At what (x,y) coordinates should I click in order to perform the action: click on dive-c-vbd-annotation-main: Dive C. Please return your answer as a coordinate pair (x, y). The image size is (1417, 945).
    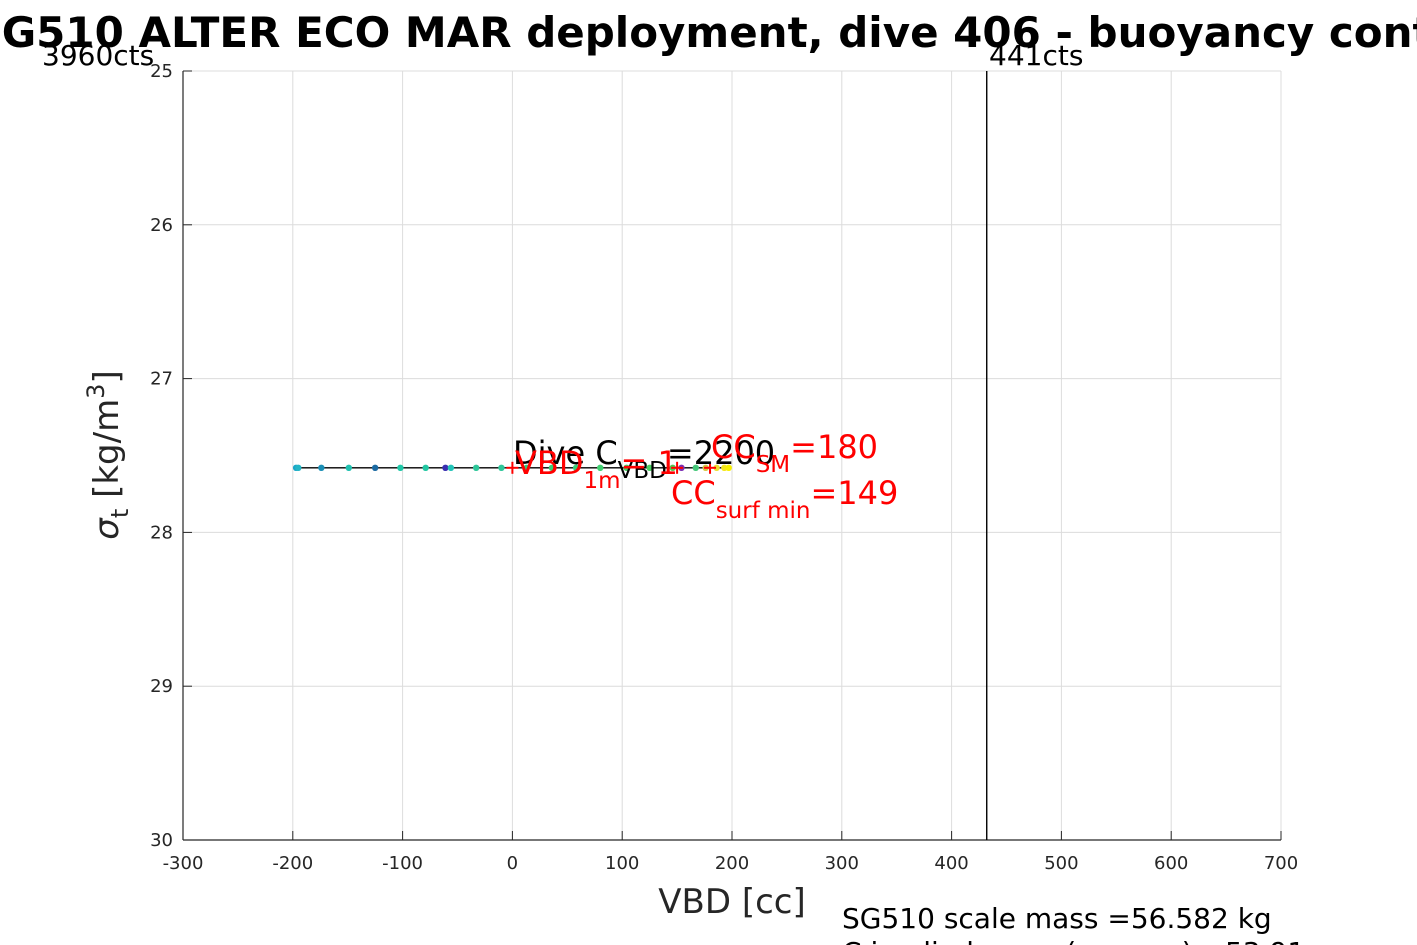
    Looking at the image, I should click on (565, 453).